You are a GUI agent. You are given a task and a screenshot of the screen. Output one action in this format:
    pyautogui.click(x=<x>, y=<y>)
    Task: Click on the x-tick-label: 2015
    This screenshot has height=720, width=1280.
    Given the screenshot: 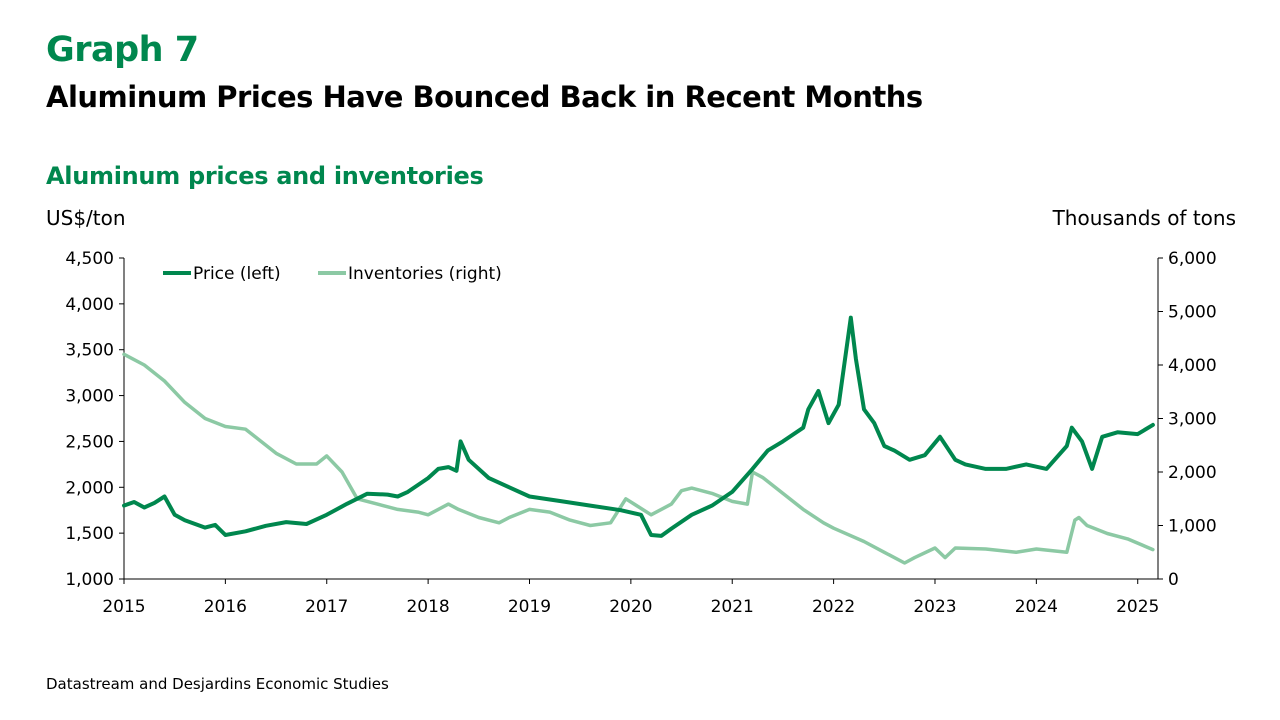 What is the action you would take?
    pyautogui.click(x=123, y=607)
    